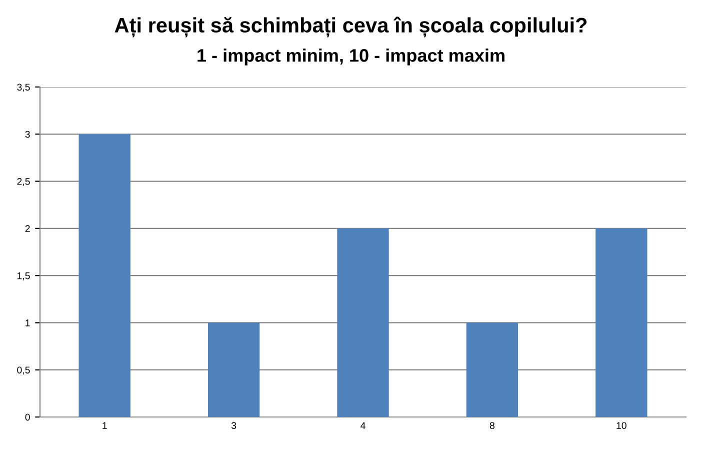 The image size is (702, 463). I want to click on y-tick-label: 1,5, so click(24, 276).